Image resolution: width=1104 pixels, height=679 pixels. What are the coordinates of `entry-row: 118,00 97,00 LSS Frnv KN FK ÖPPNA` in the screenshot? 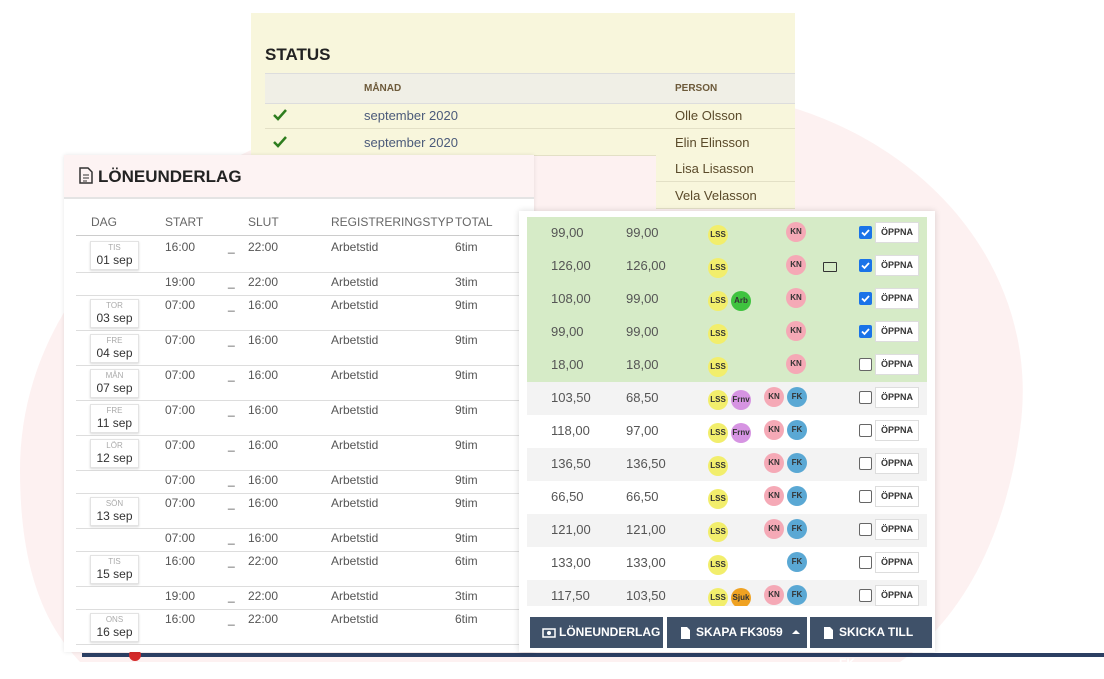 It's located at (727, 432).